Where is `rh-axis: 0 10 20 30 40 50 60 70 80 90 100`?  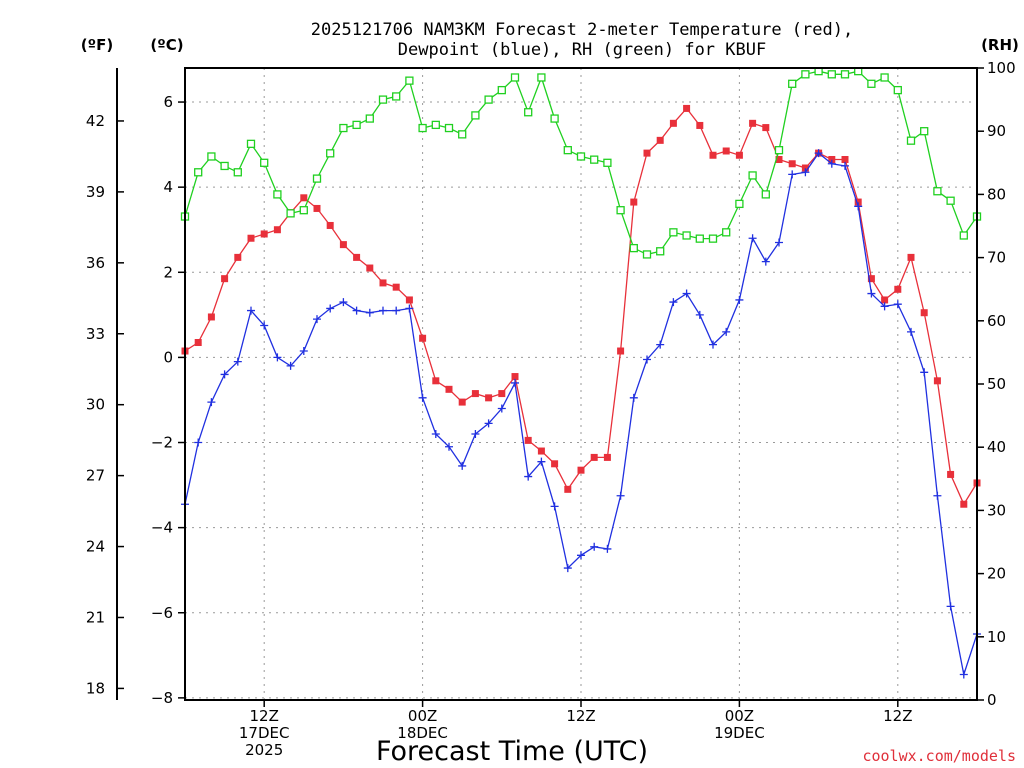
rh-axis: 0 10 20 30 40 50 60 70 80 90 100 is located at coordinates (996, 384).